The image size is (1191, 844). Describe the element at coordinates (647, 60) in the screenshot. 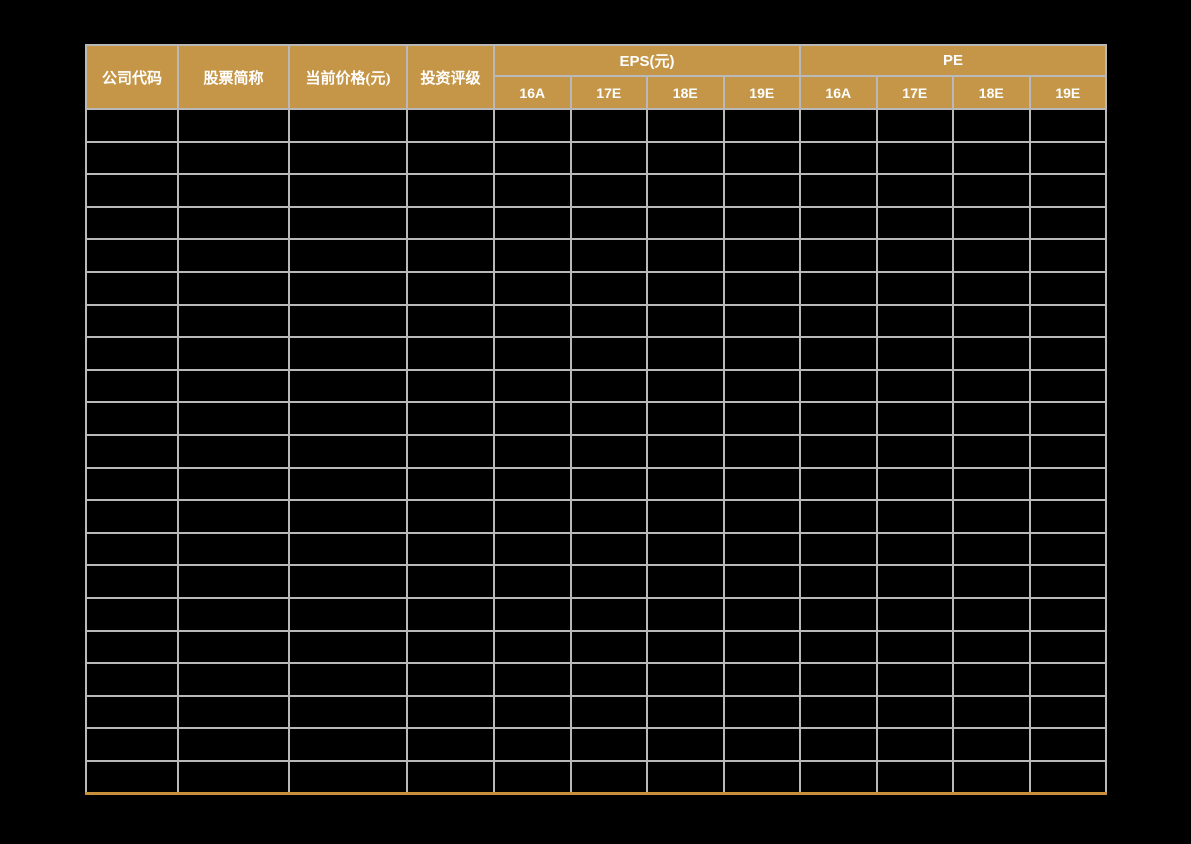

I see `header-group-eps: EPS(元)` at that location.